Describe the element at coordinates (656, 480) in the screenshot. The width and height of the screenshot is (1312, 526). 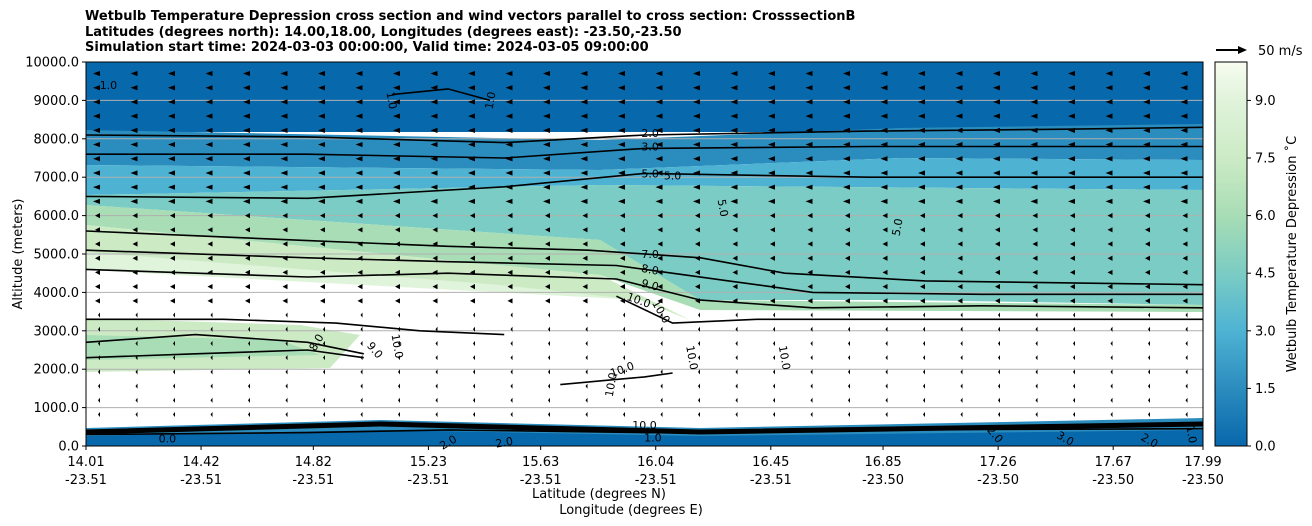
I see `x-tick-lon: -23.51` at that location.